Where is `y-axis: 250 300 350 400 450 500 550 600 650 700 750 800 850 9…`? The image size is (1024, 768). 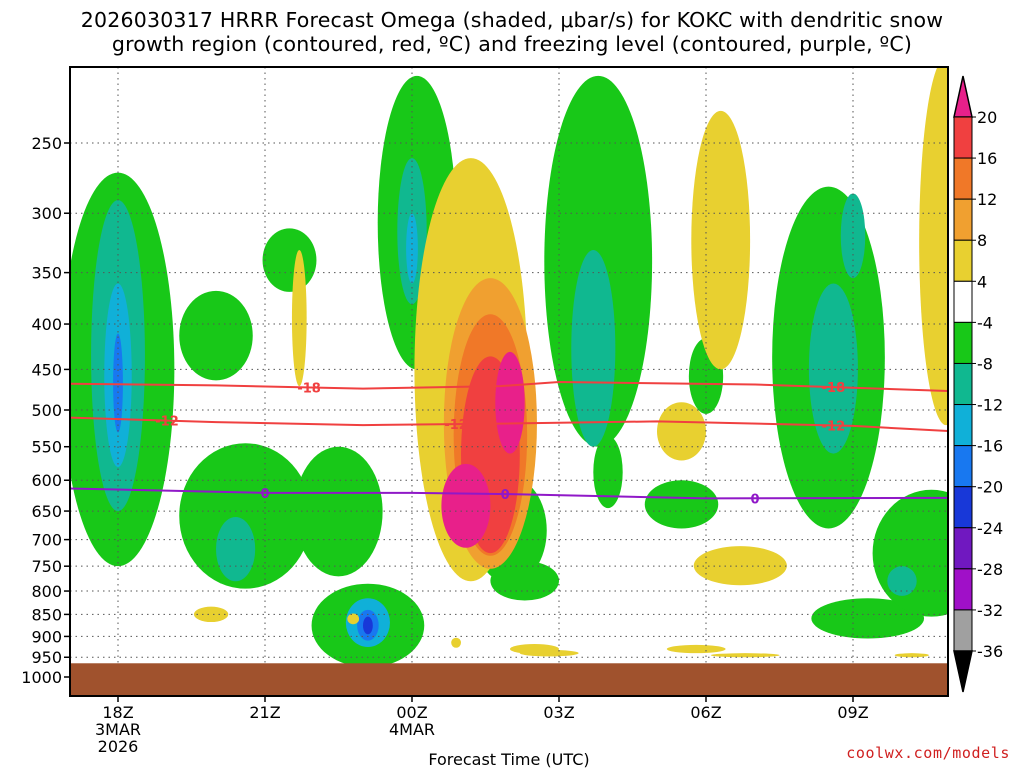
y-axis: 250 300 350 400 450 500 550 600 650 700 750 800 850 9… is located at coordinates (45, 410).